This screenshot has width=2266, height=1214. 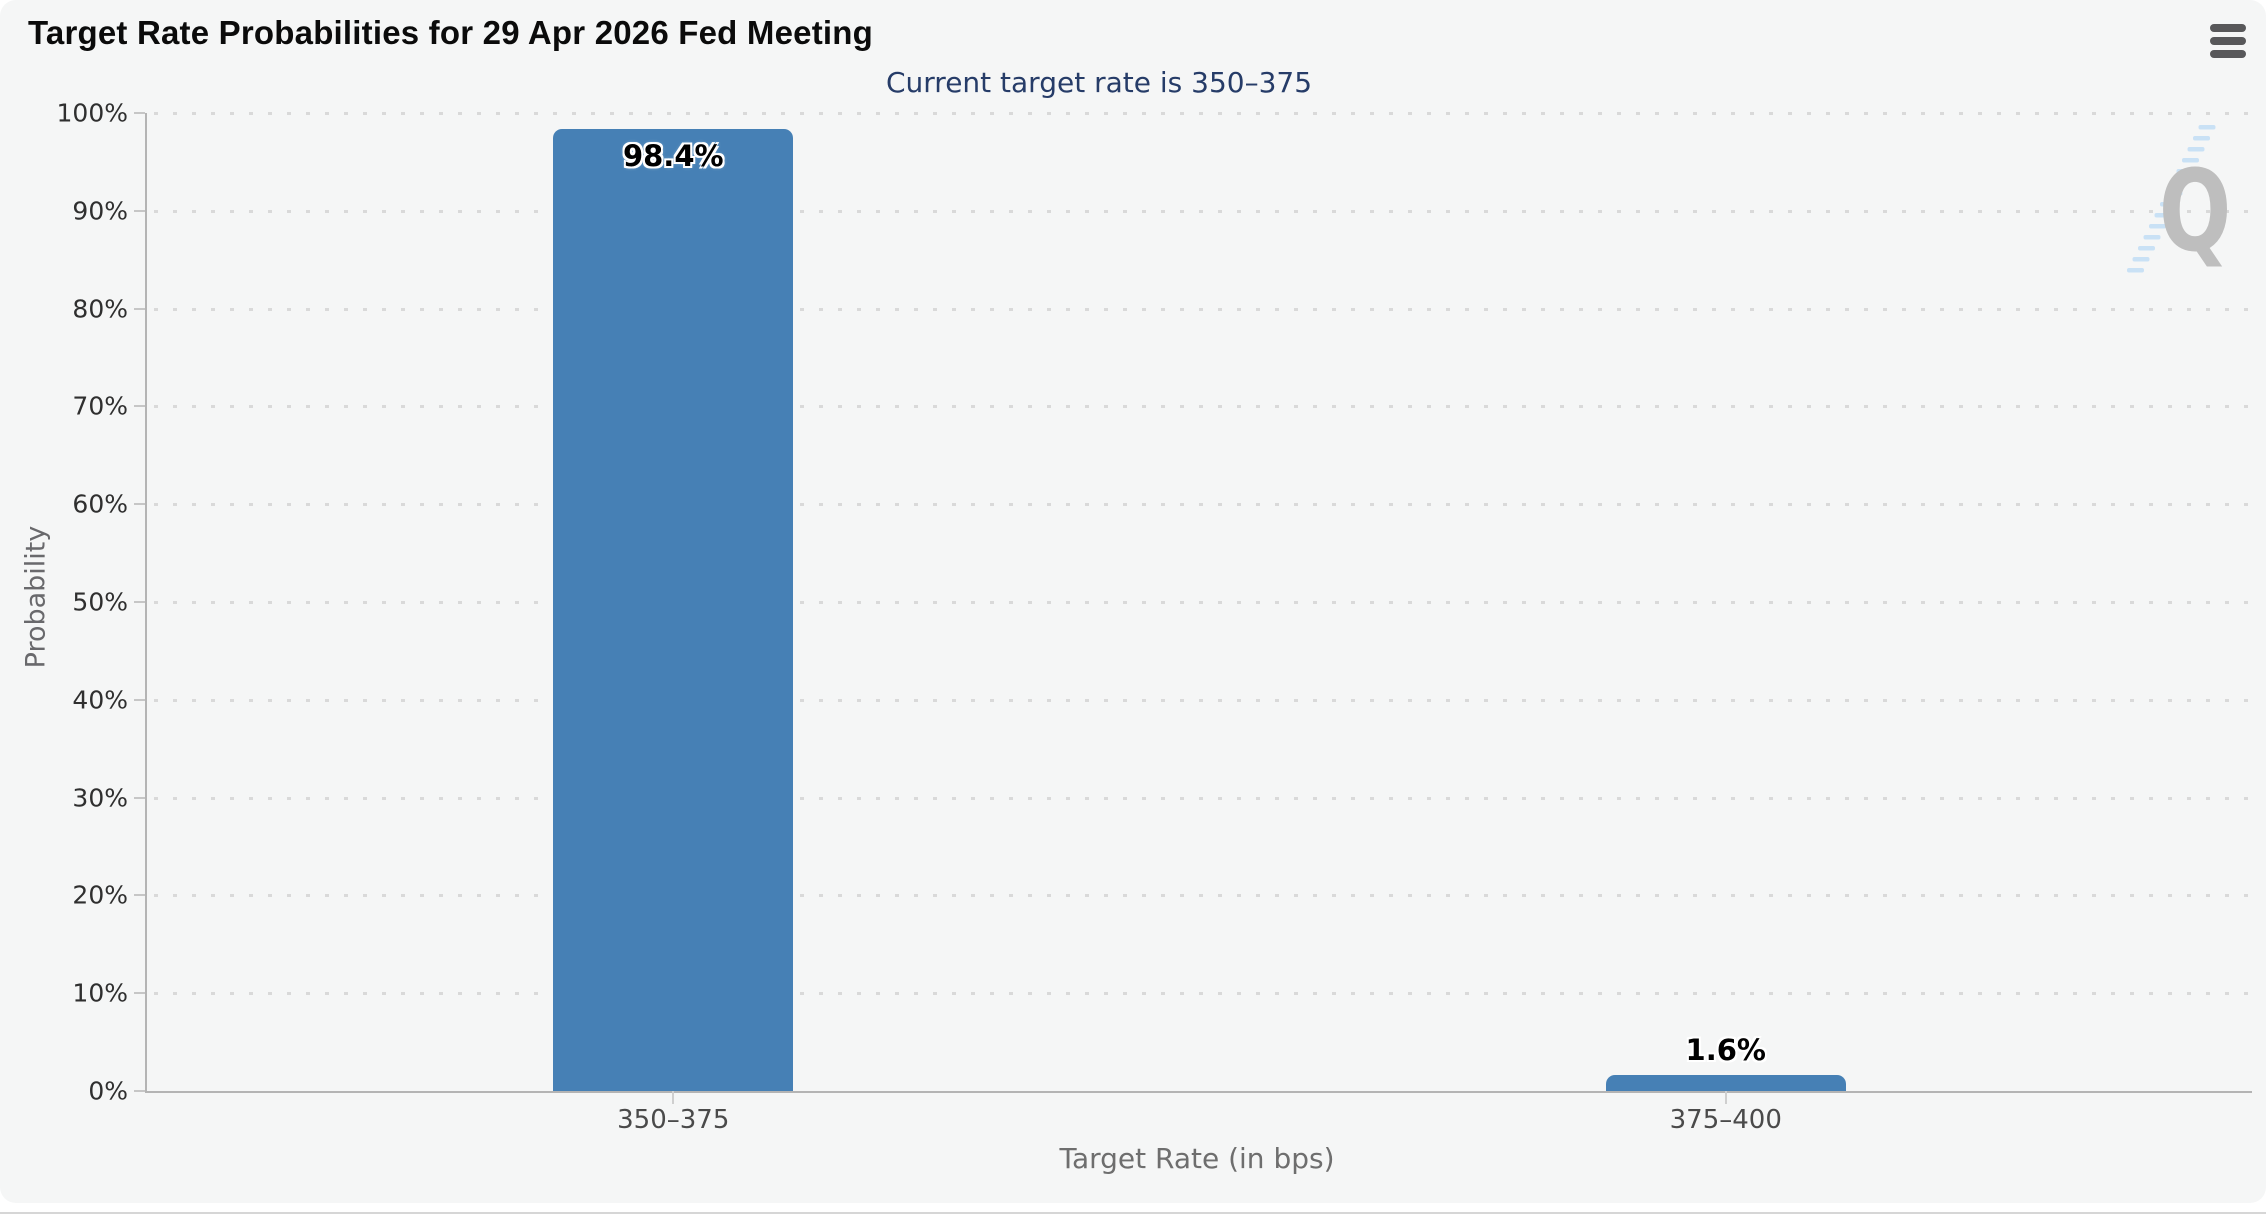 What do you see at coordinates (1725, 1120) in the screenshot?
I see `x-axis-label-375–400: 375–400` at bounding box center [1725, 1120].